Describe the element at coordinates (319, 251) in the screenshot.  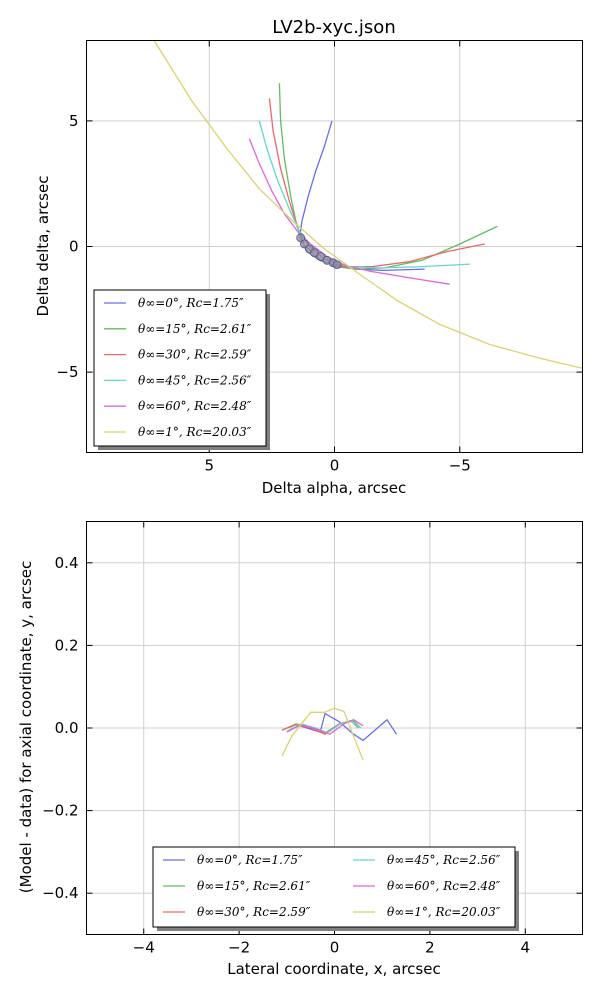
I see `data-markers` at that location.